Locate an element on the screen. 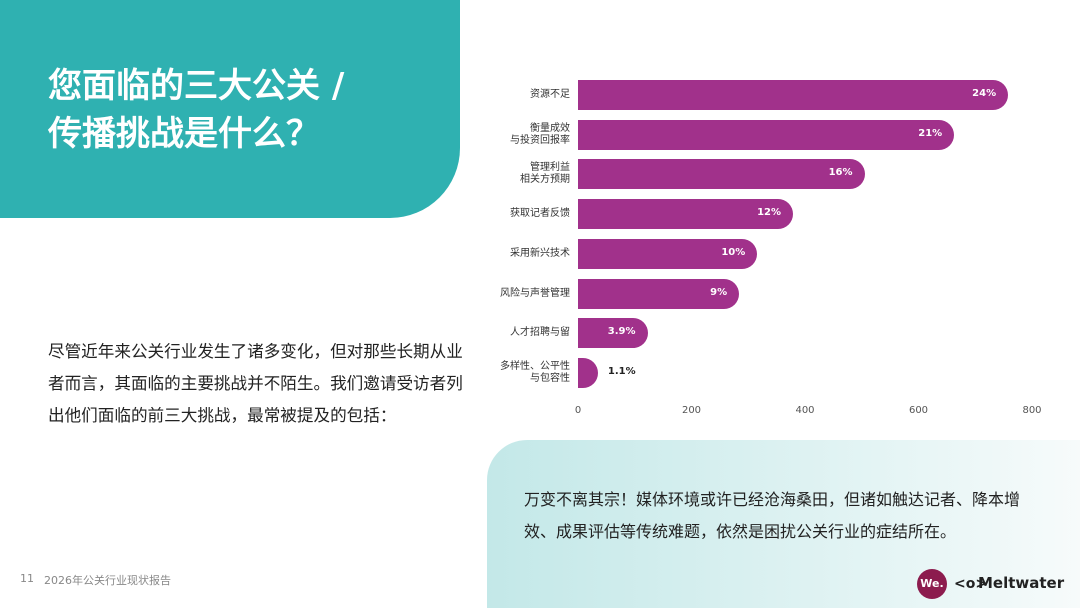 This screenshot has width=1080, height=608. category-label: 资源不足 is located at coordinates (550, 94).